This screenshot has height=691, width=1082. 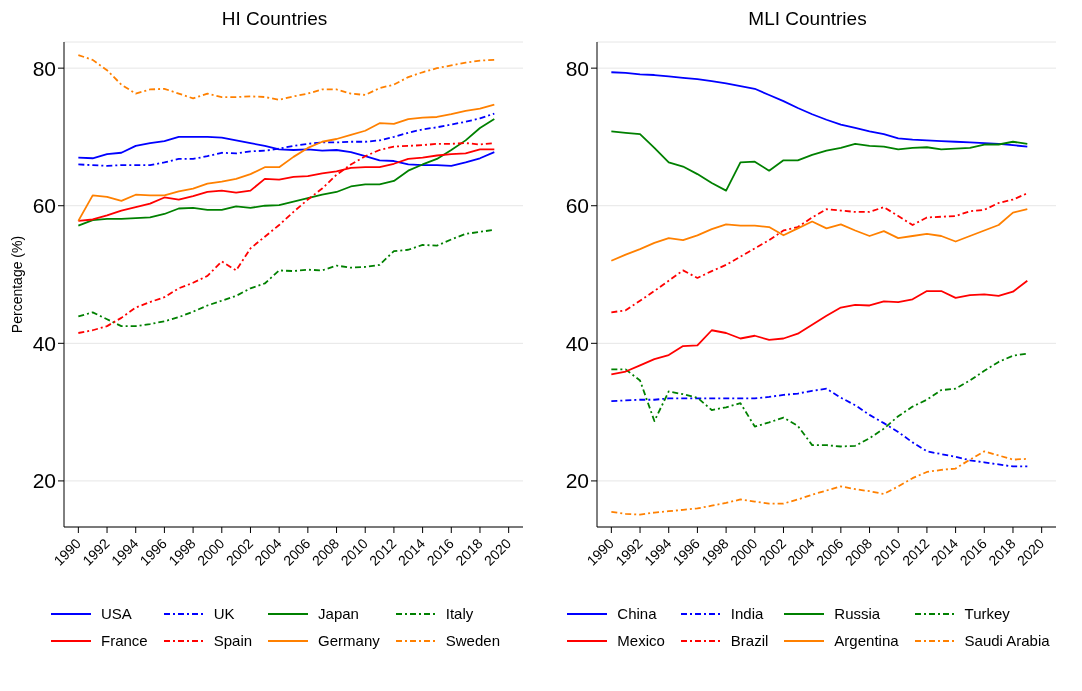 I want to click on legend-label: Germany, so click(x=349, y=640).